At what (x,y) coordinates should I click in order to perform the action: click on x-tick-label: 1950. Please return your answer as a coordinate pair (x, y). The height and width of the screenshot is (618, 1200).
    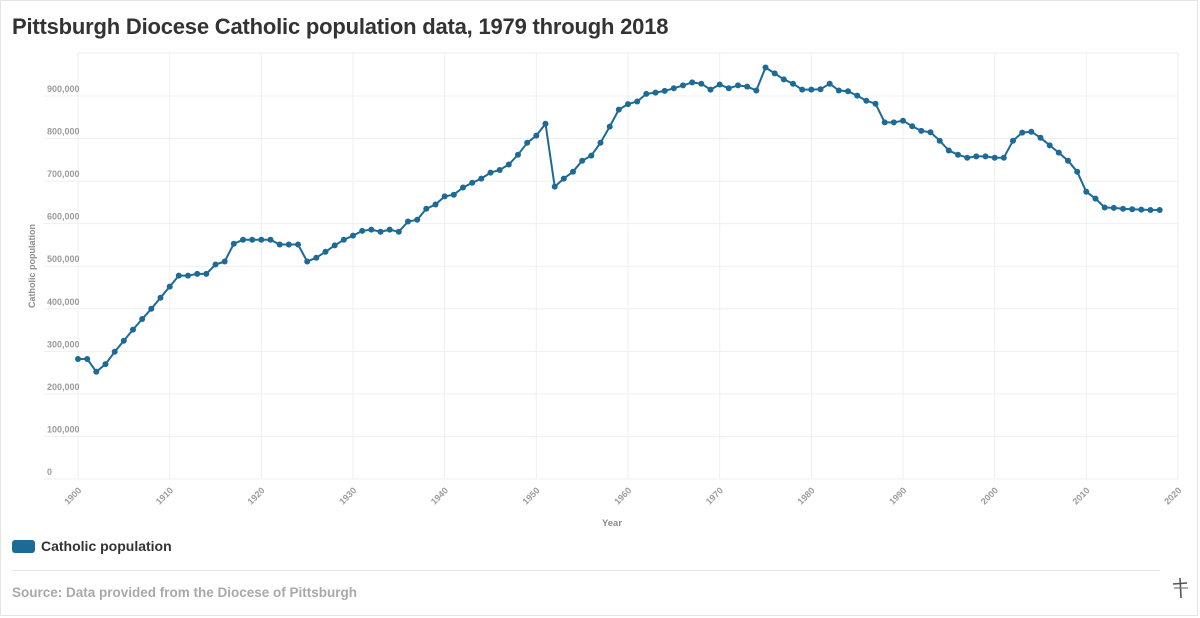
    Looking at the image, I should click on (531, 495).